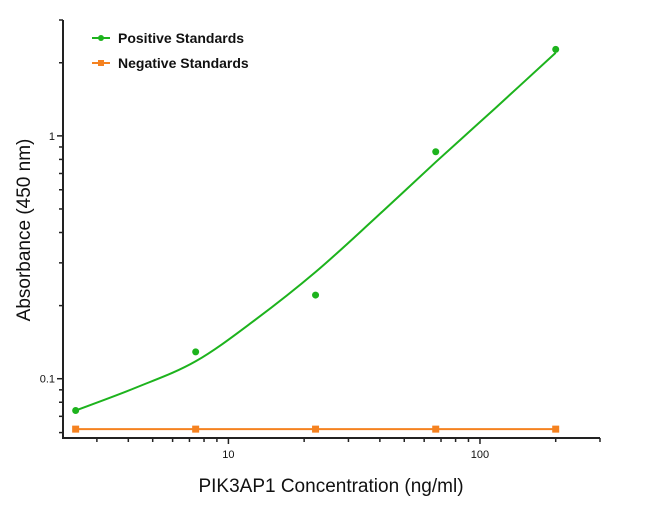  What do you see at coordinates (480, 455) in the screenshot?
I see `x-tick-label: 100` at bounding box center [480, 455].